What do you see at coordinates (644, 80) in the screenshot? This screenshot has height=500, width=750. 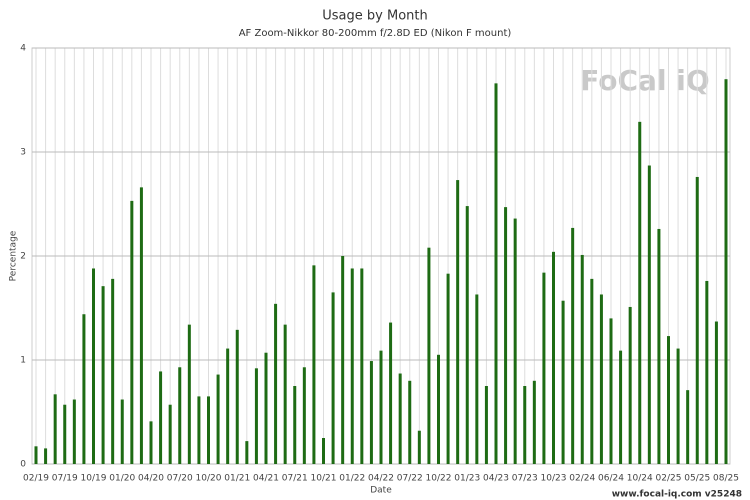 I see `watermark: FoCal iQ` at bounding box center [644, 80].